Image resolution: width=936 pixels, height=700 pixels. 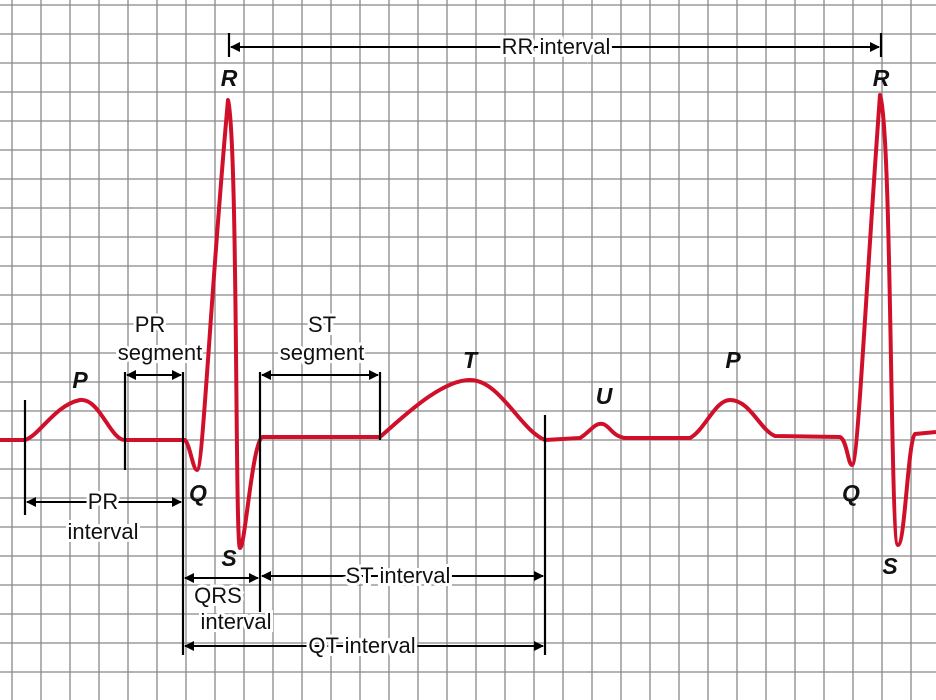 What do you see at coordinates (605, 396) in the screenshot?
I see `wave-label: U` at bounding box center [605, 396].